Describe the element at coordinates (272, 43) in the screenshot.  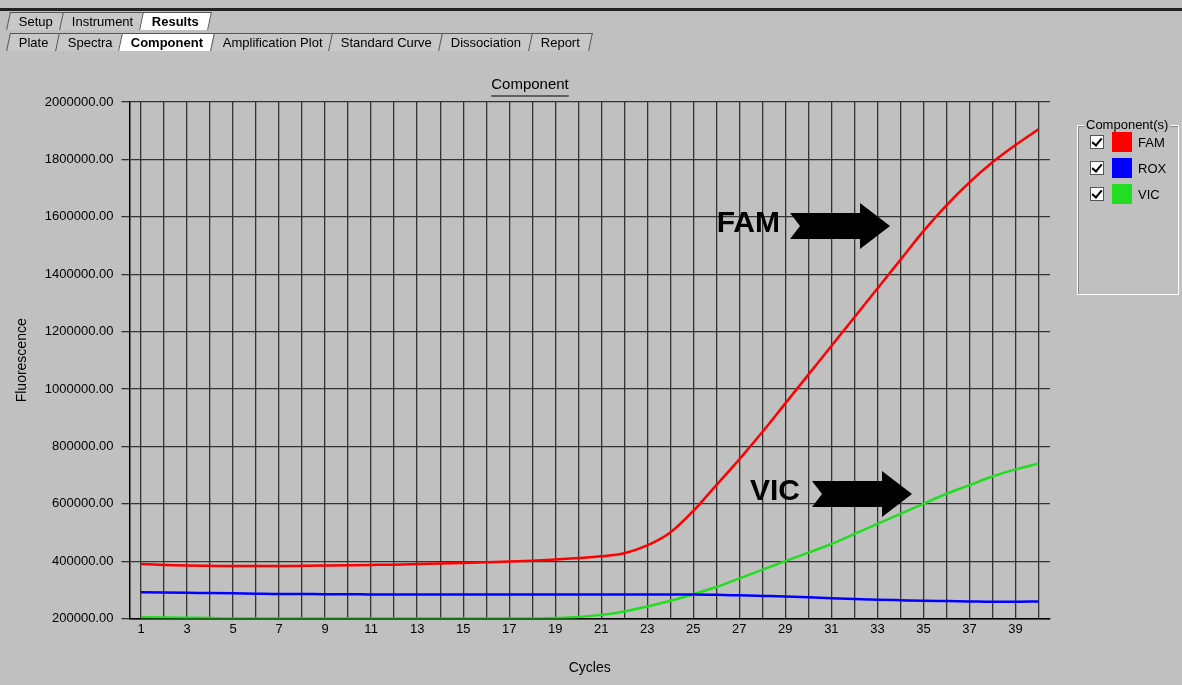
I see `text: Amplification Plot` at that location.